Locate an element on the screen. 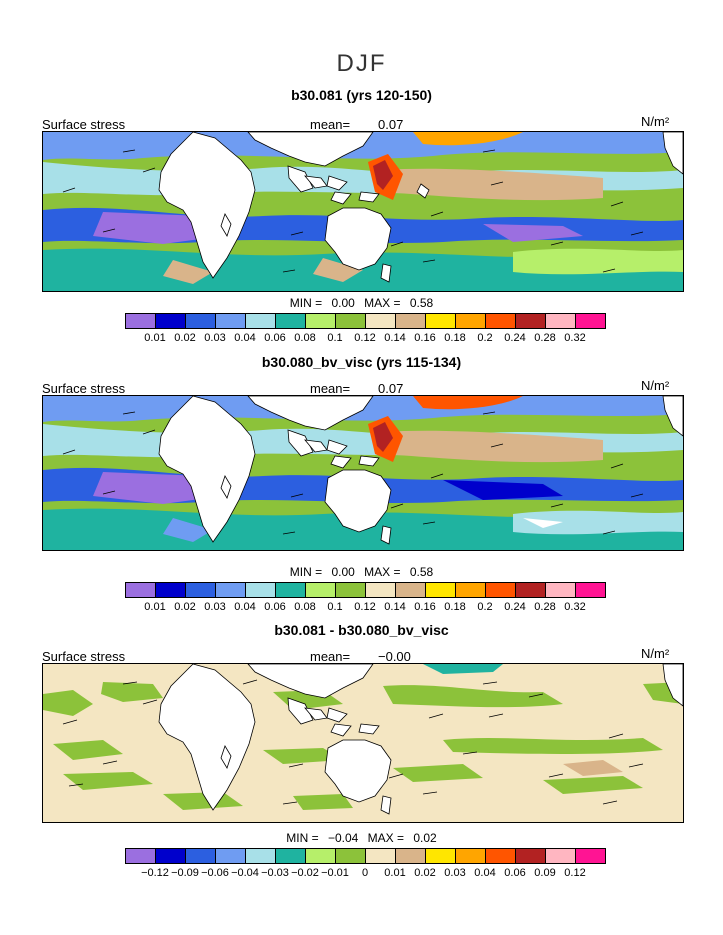  panel-2-min-value: 0.00 is located at coordinates (343, 572).